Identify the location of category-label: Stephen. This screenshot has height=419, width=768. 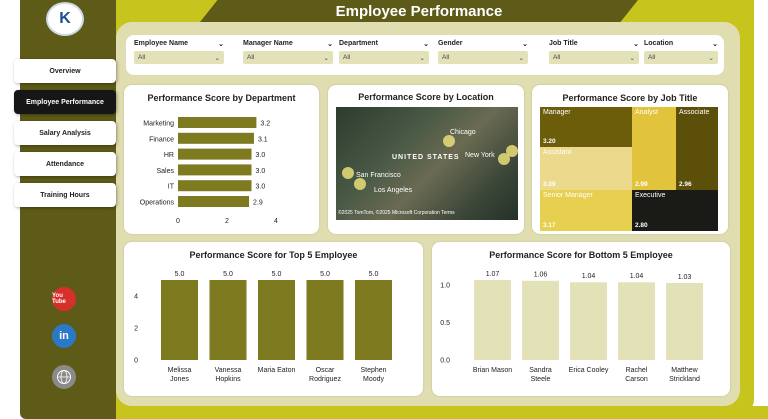
(373, 370).